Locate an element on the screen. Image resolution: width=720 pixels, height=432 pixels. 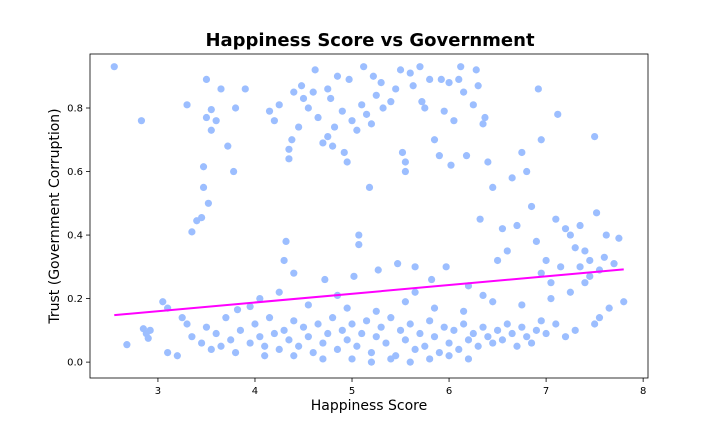
chart-title: Happiness Score vs Government is located at coordinates (369, 40).